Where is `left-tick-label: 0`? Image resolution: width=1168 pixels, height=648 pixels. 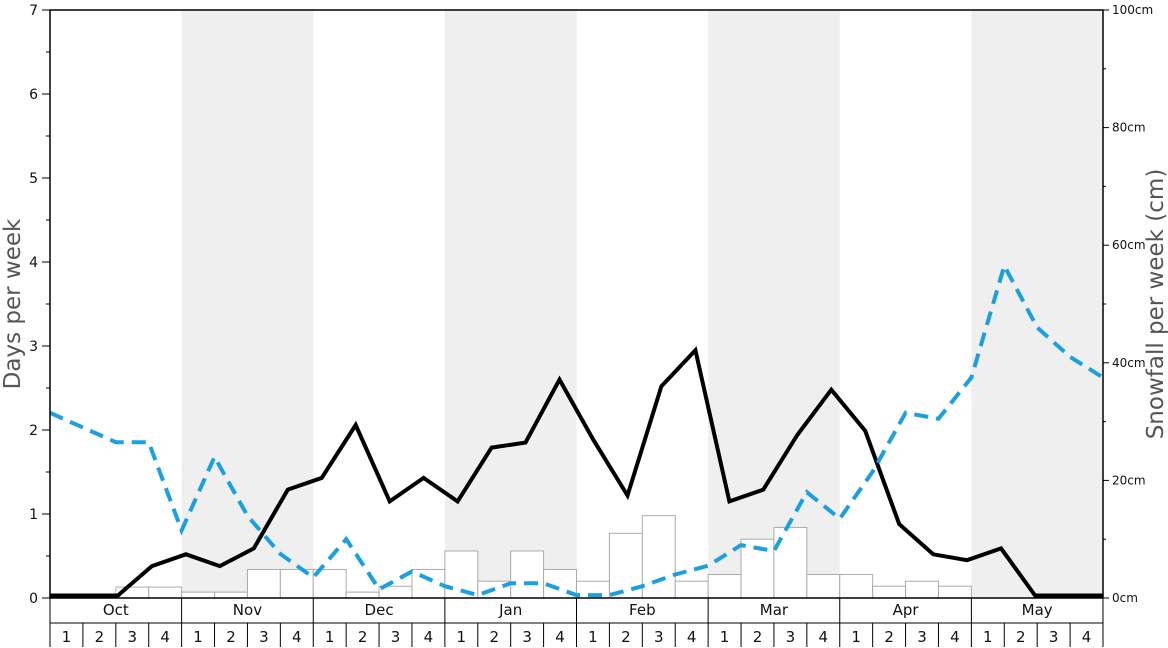 left-tick-label: 0 is located at coordinates (33, 599).